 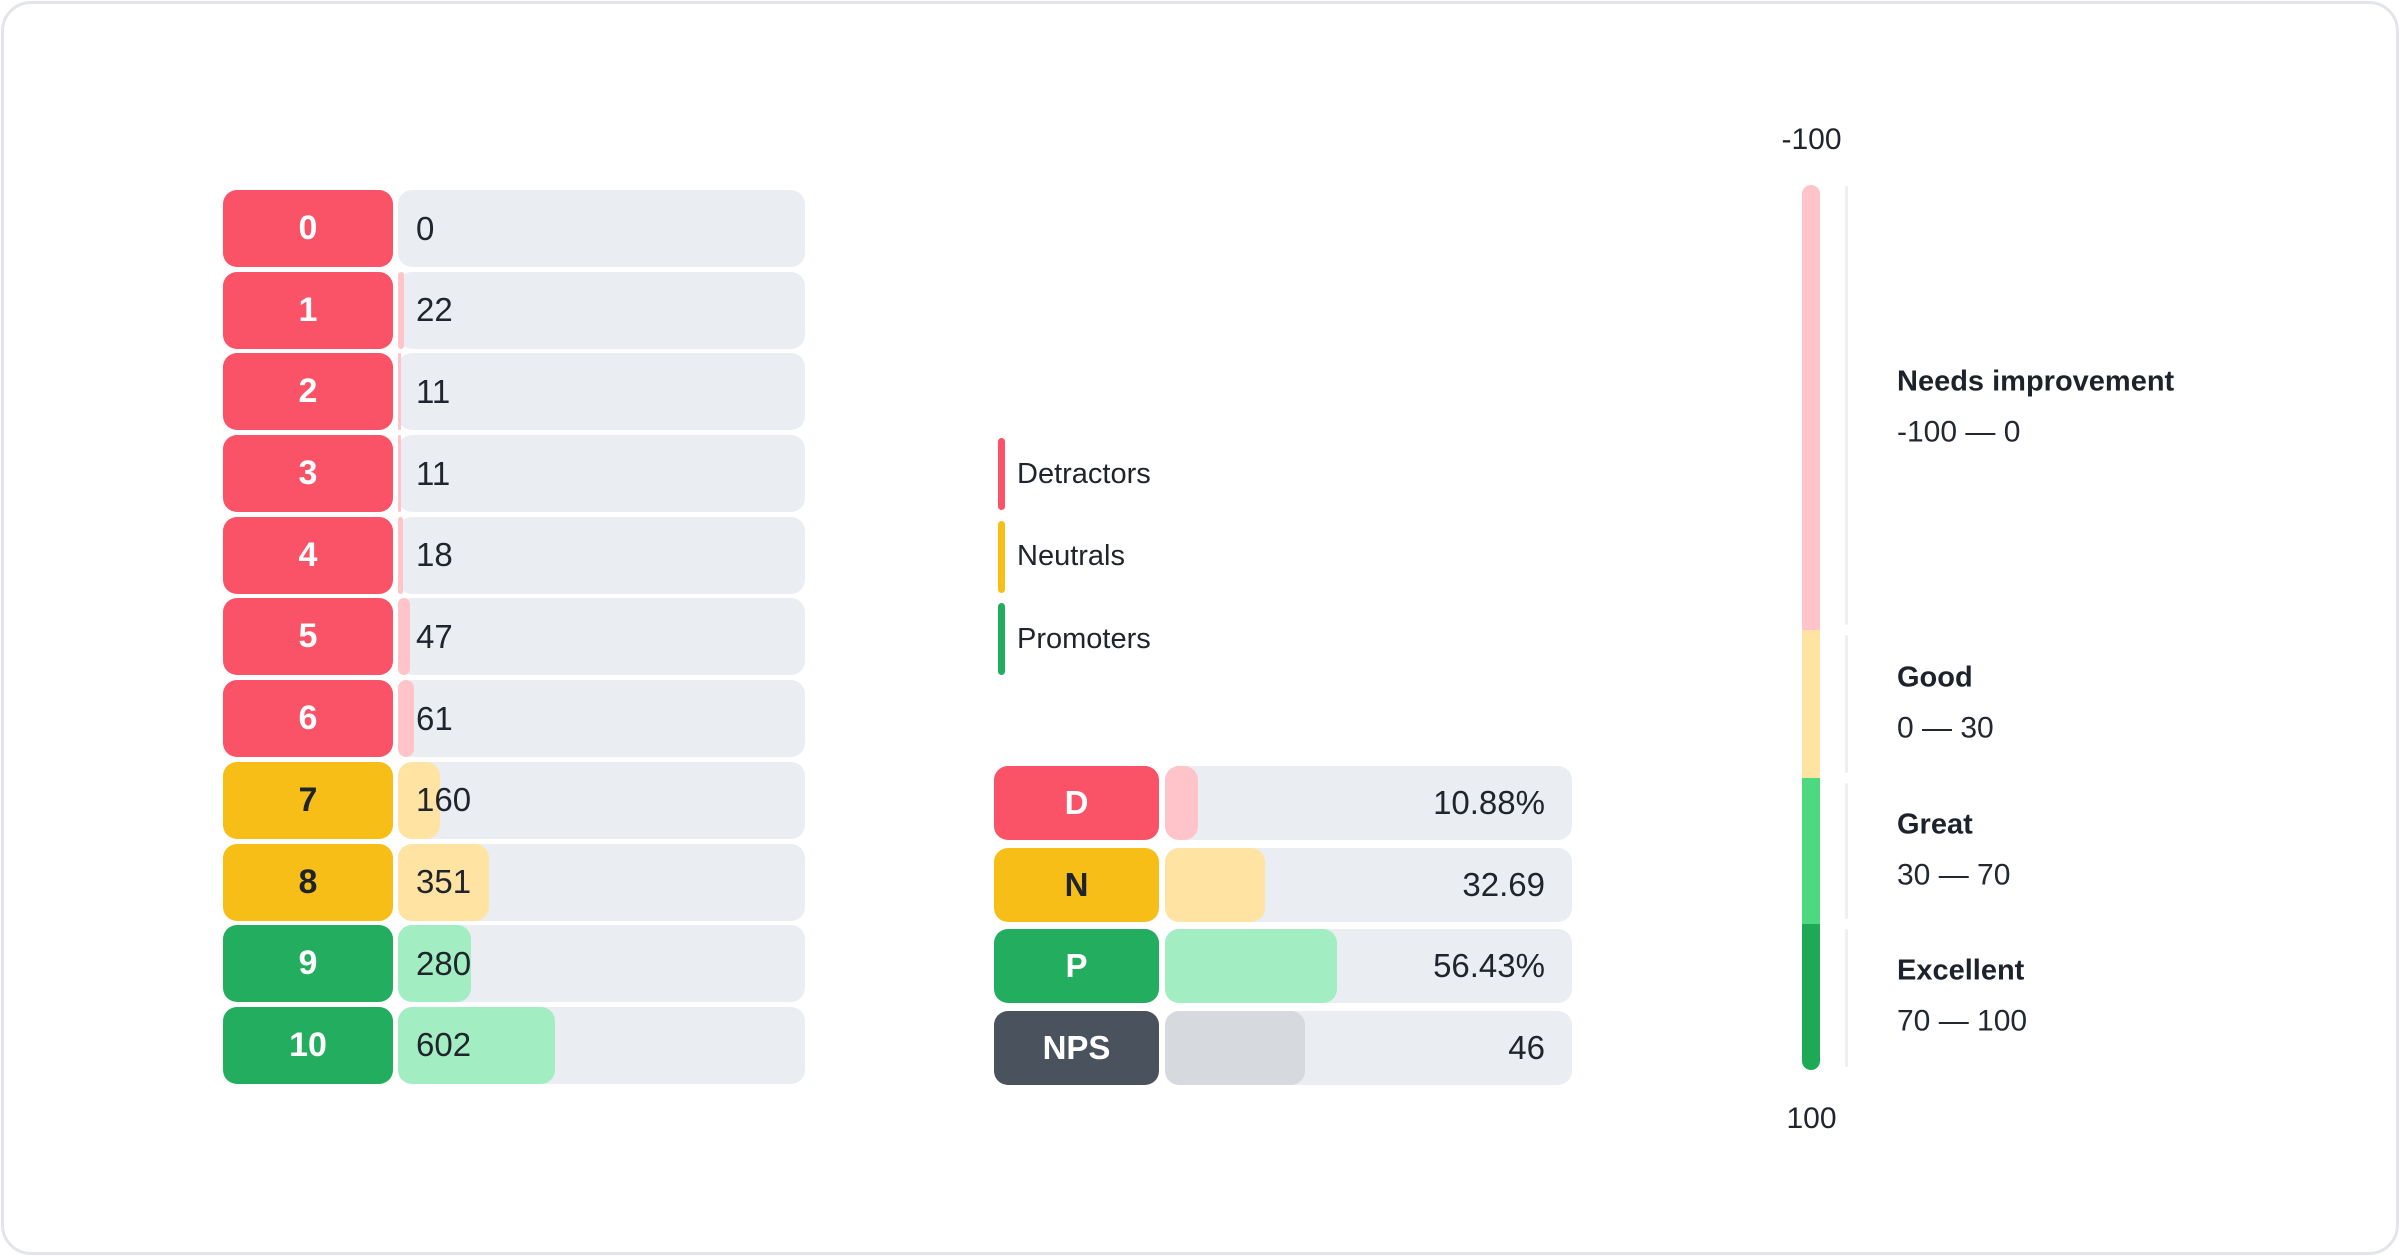 I want to click on score-badge: 6, so click(x=308, y=719).